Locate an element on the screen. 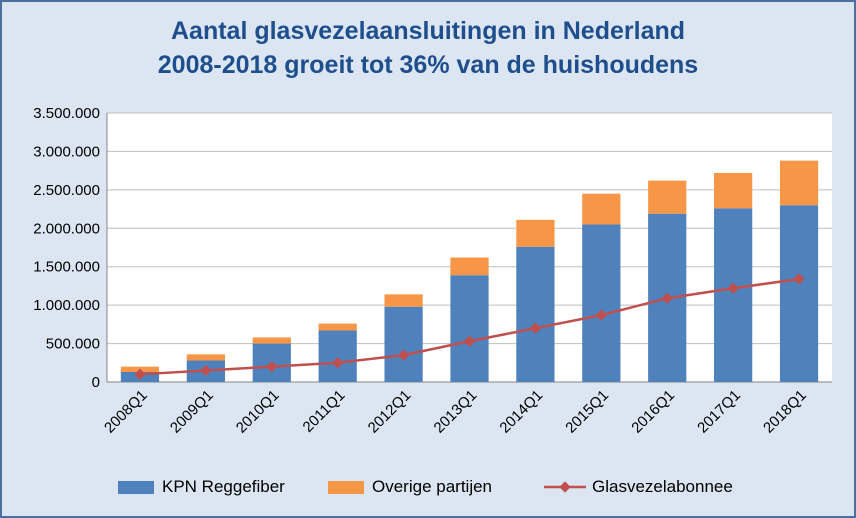 The image size is (856, 518). y-tick-label: 3.500.000 is located at coordinates (66, 113).